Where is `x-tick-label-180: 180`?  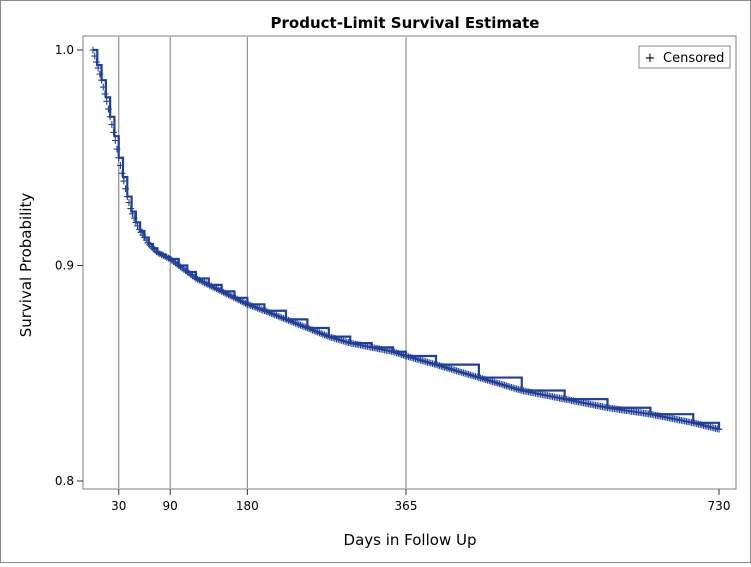 x-tick-label-180: 180 is located at coordinates (247, 506).